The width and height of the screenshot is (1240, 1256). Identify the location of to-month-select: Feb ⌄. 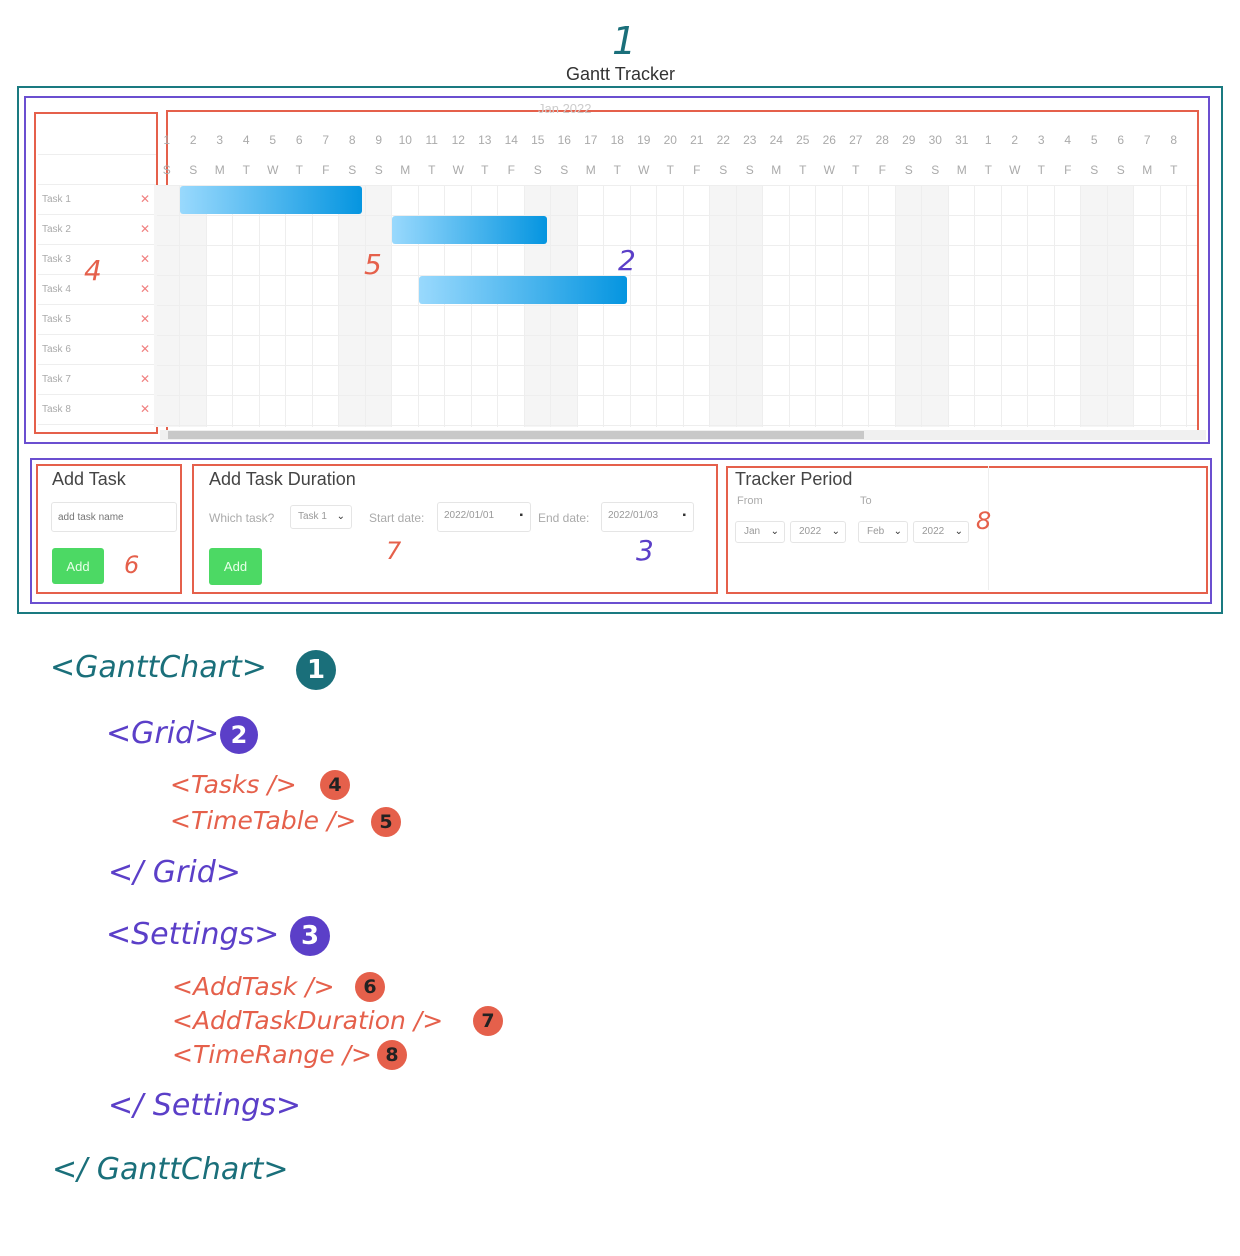
(883, 532).